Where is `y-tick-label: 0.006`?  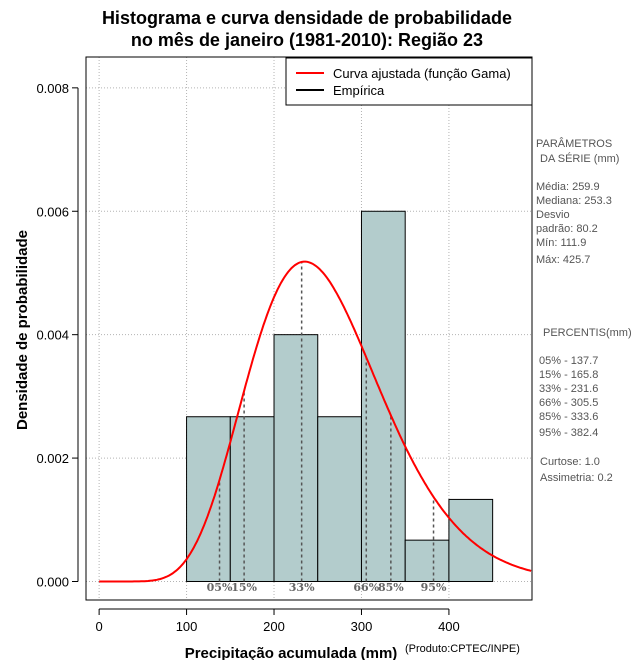 y-tick-label: 0.006 is located at coordinates (52, 211).